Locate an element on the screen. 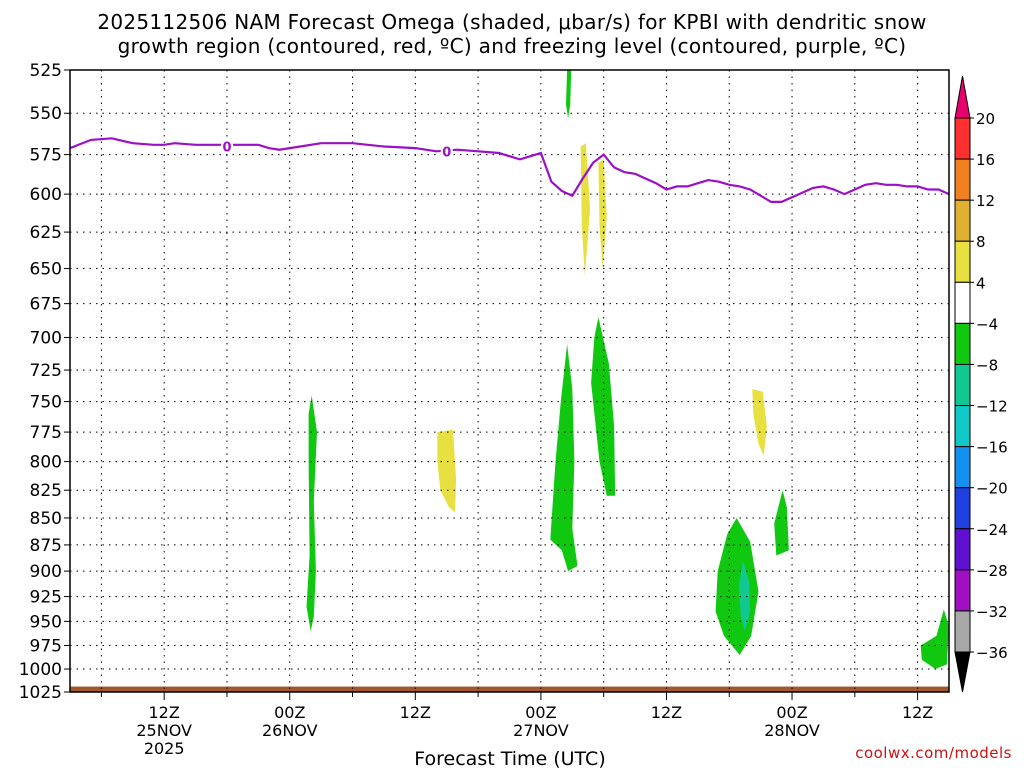  terrain-layer is located at coordinates (509, 689).